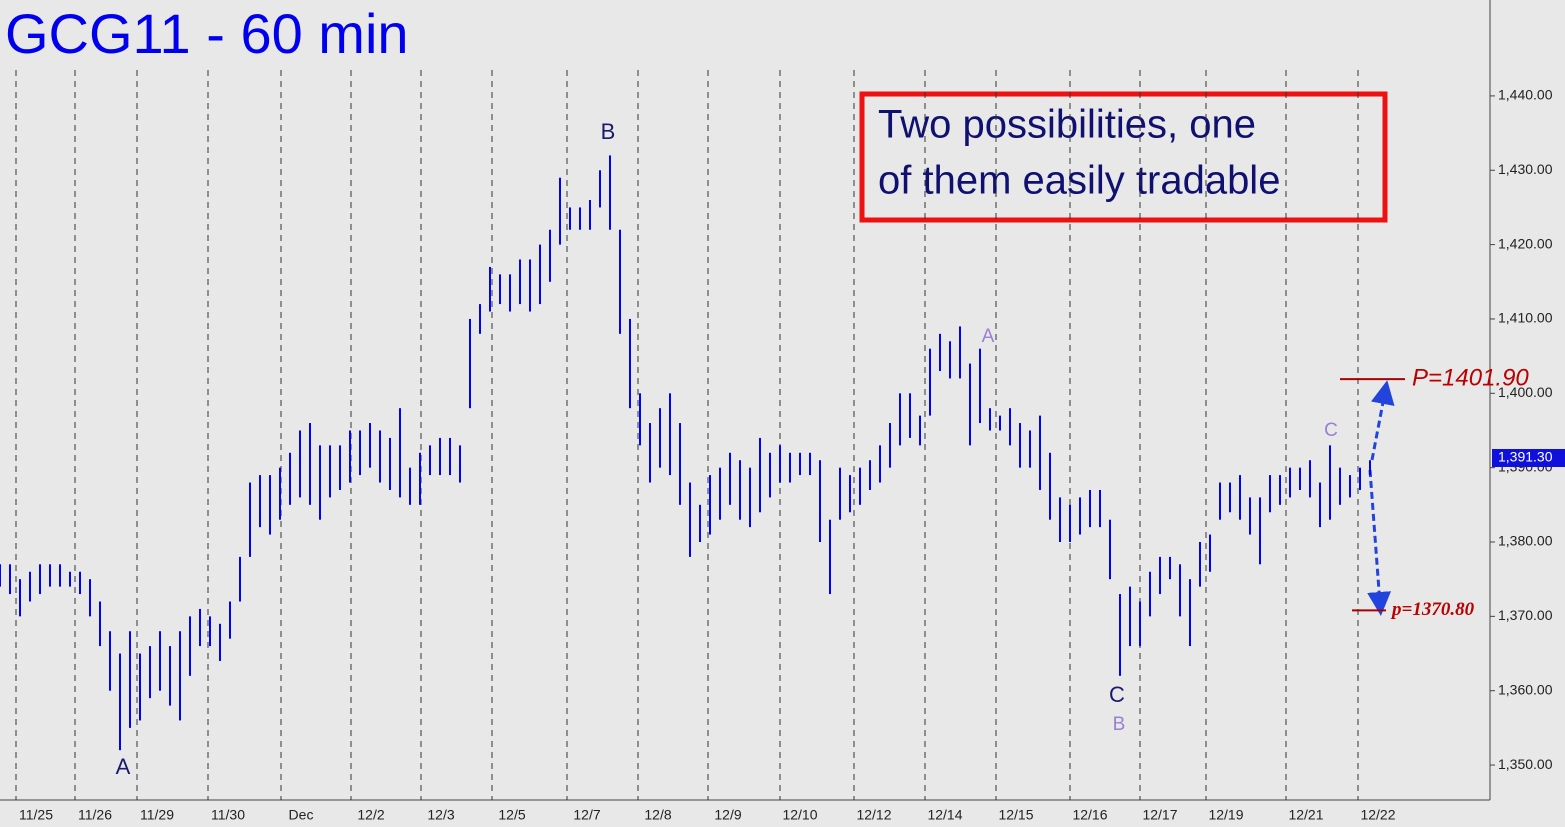  What do you see at coordinates (1525, 541) in the screenshot?
I see `y-tick-label: 1,380.00` at bounding box center [1525, 541].